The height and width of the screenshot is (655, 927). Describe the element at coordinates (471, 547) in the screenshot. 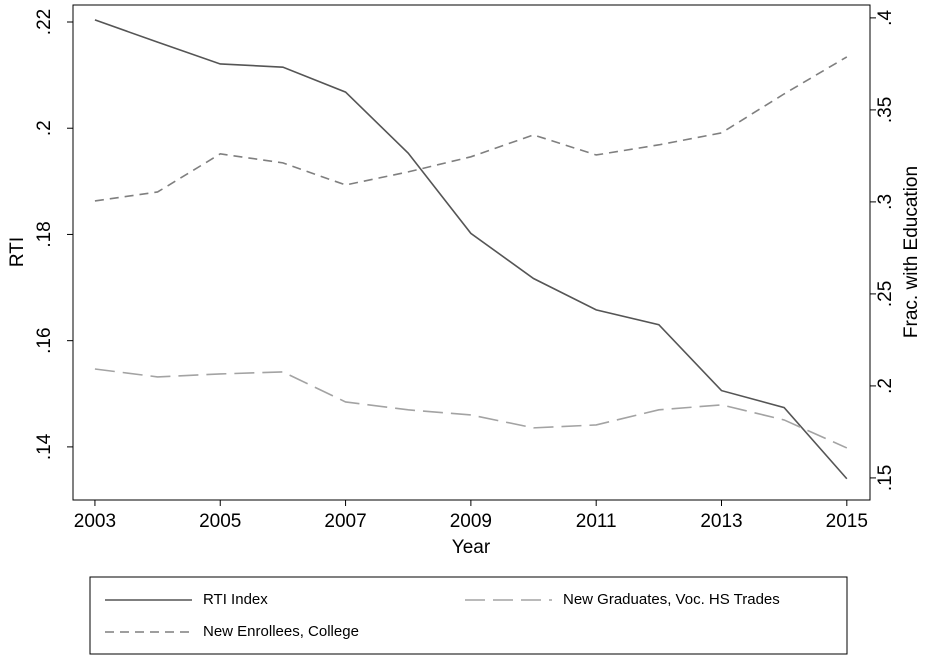

I see `x-axis-label: Year` at that location.